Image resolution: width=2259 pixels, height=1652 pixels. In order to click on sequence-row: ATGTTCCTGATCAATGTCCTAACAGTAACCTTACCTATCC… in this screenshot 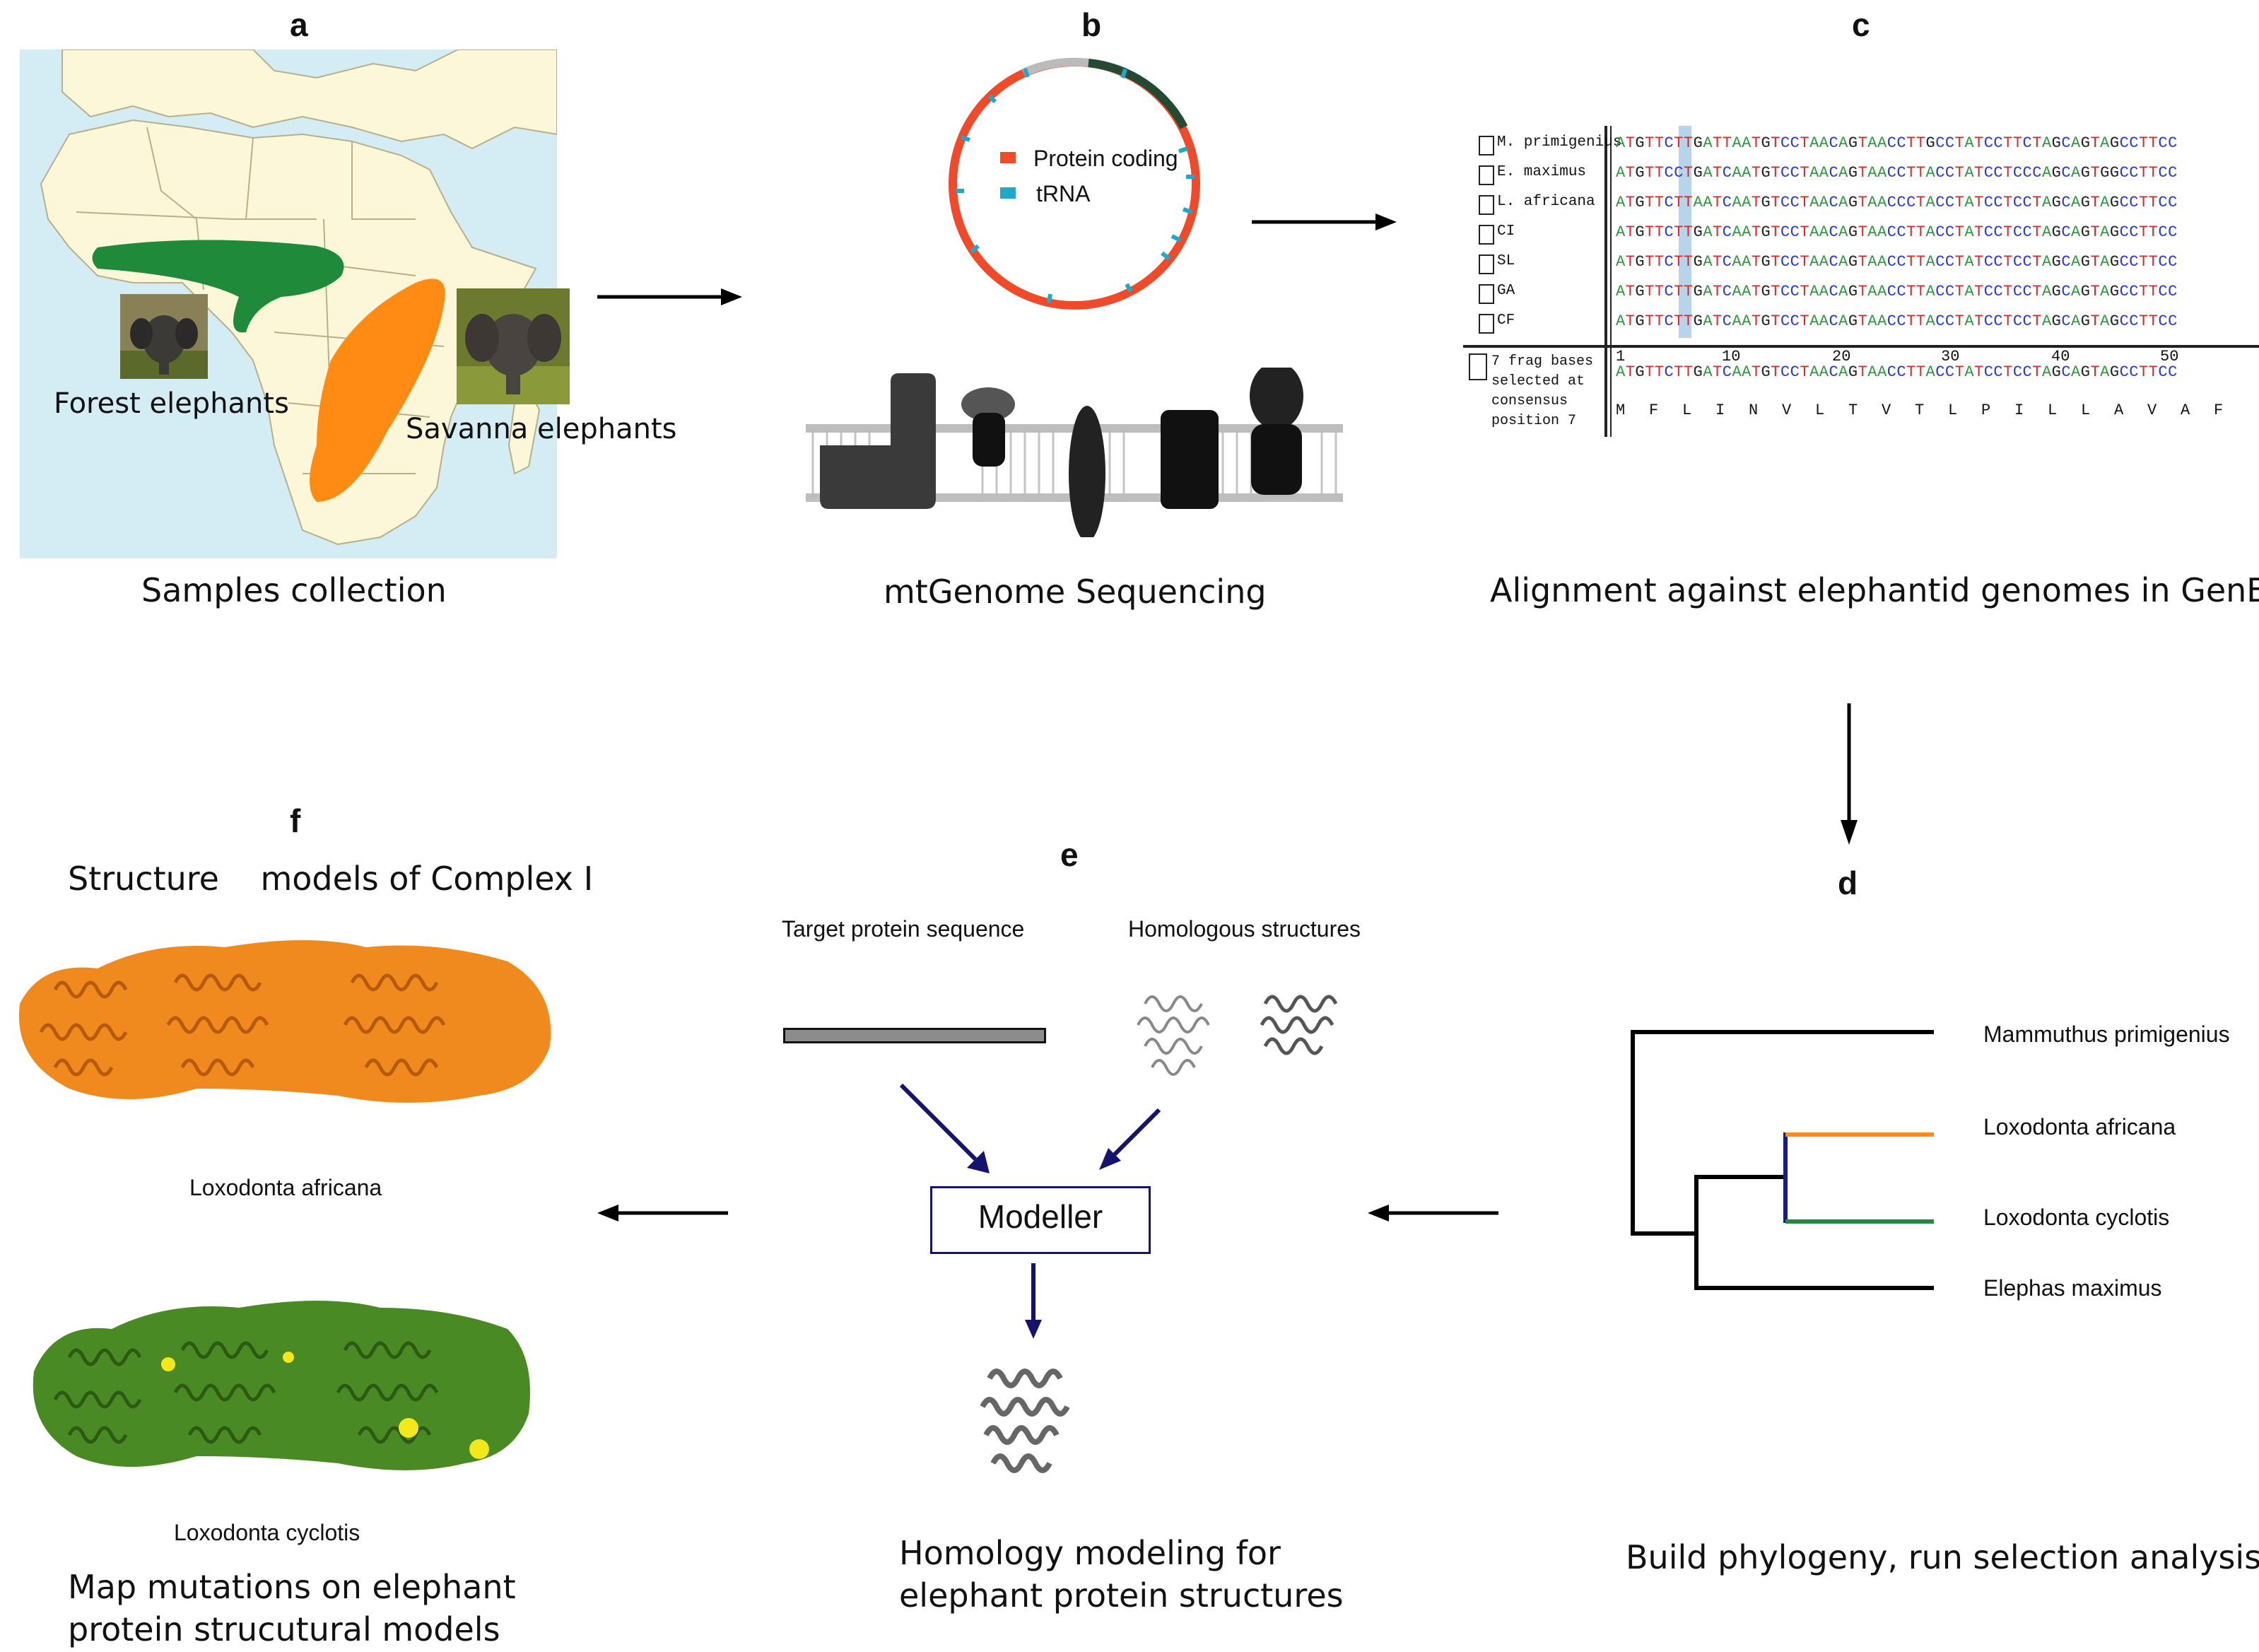, I will do `click(1897, 173)`.